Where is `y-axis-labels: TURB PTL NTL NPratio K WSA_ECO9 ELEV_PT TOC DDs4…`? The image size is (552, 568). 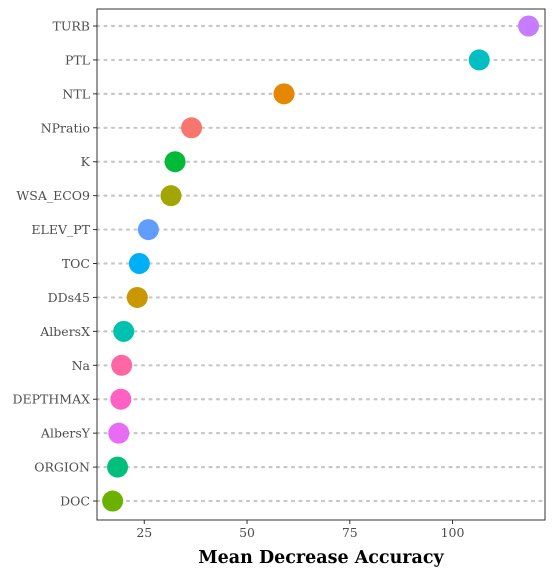 y-axis-labels: TURB PTL NTL NPratio K WSA_ECO9 ELEV_PT TOC DDs4… is located at coordinates (54, 264).